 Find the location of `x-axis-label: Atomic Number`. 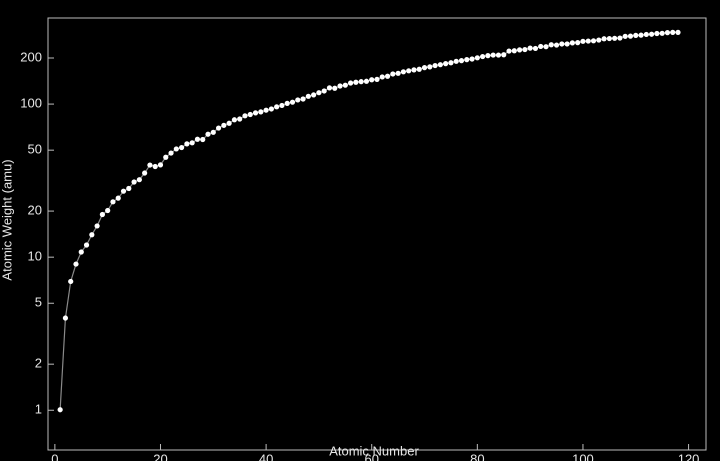

x-axis-label: Atomic Number is located at coordinates (374, 450).